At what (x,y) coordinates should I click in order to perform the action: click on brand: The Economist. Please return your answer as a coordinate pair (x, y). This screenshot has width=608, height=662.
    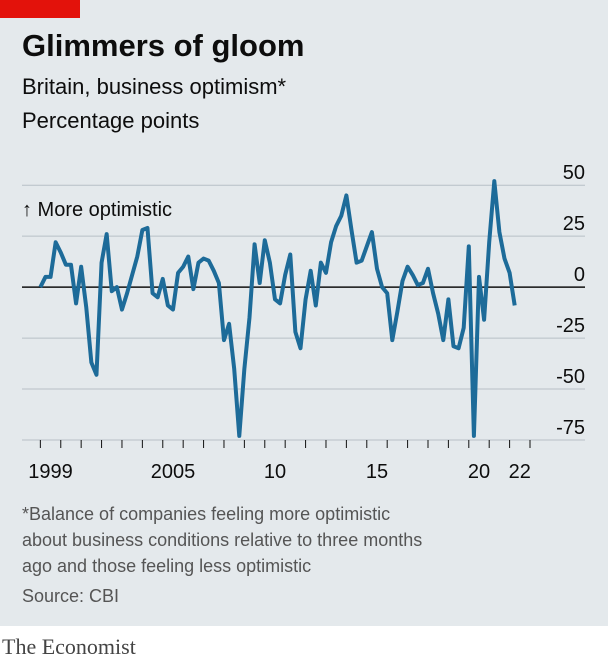
    Looking at the image, I should click on (69, 646).